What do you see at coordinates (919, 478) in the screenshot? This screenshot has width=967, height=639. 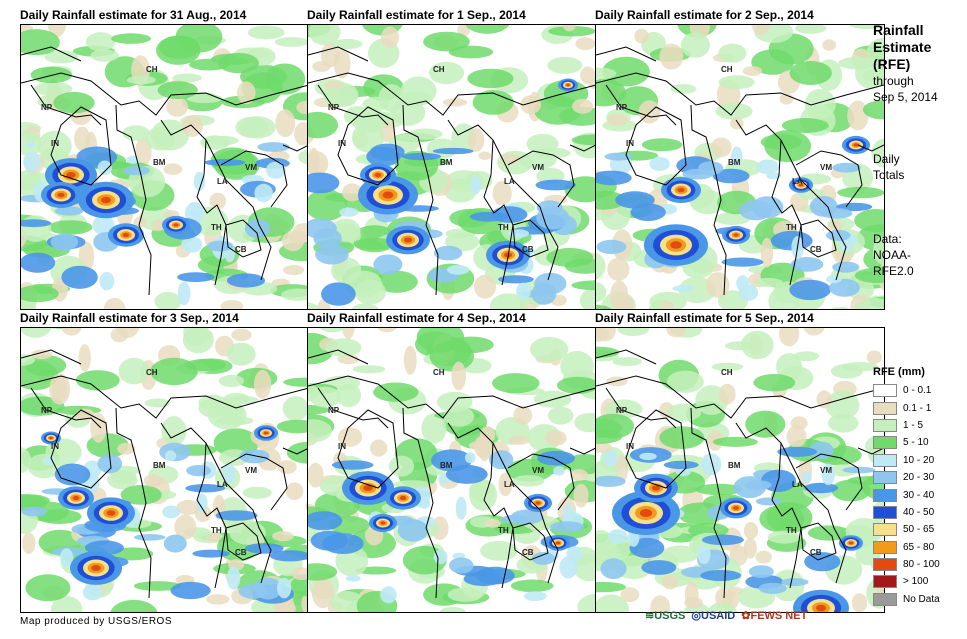 I see `legend-label: 20 - 30` at bounding box center [919, 478].